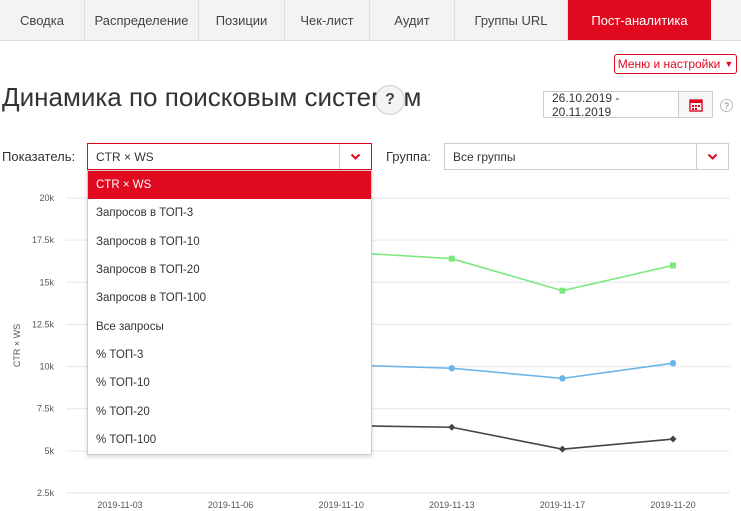 This screenshot has width=741, height=511. Describe the element at coordinates (628, 104) in the screenshot. I see `date-range-picker: 26.10.2019 - 20.11.2019` at that location.